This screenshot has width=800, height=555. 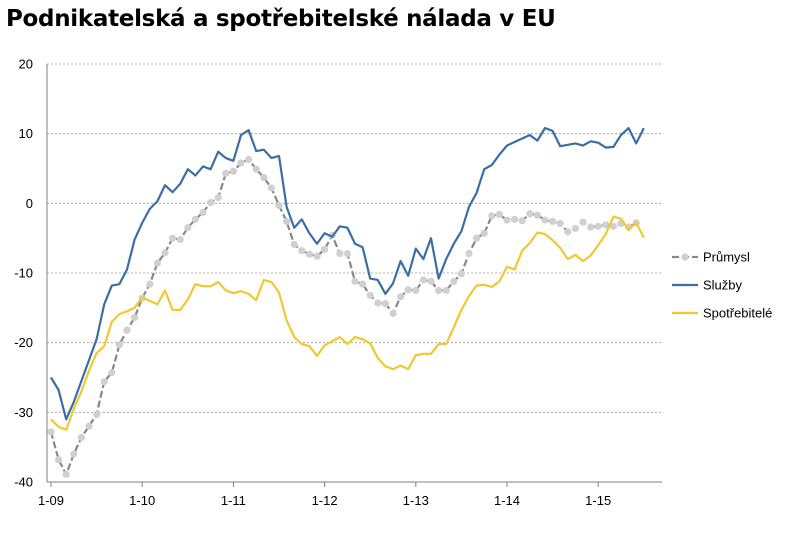 I want to click on legend-label: Spotřebitelé, so click(x=737, y=313).